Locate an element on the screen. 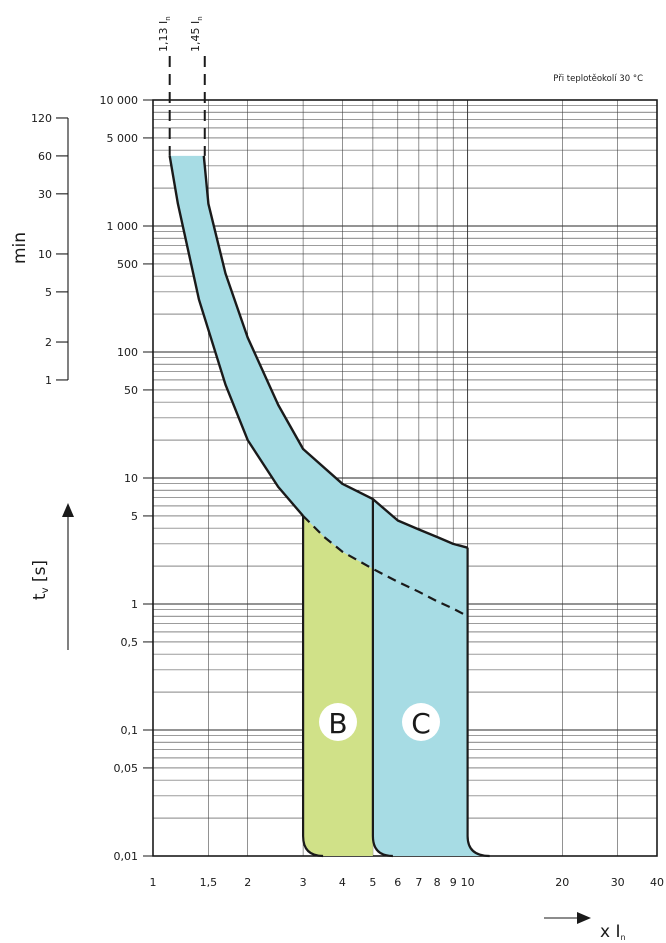 The height and width of the screenshot is (943, 666). region-c-left-outline is located at coordinates (382, 678).